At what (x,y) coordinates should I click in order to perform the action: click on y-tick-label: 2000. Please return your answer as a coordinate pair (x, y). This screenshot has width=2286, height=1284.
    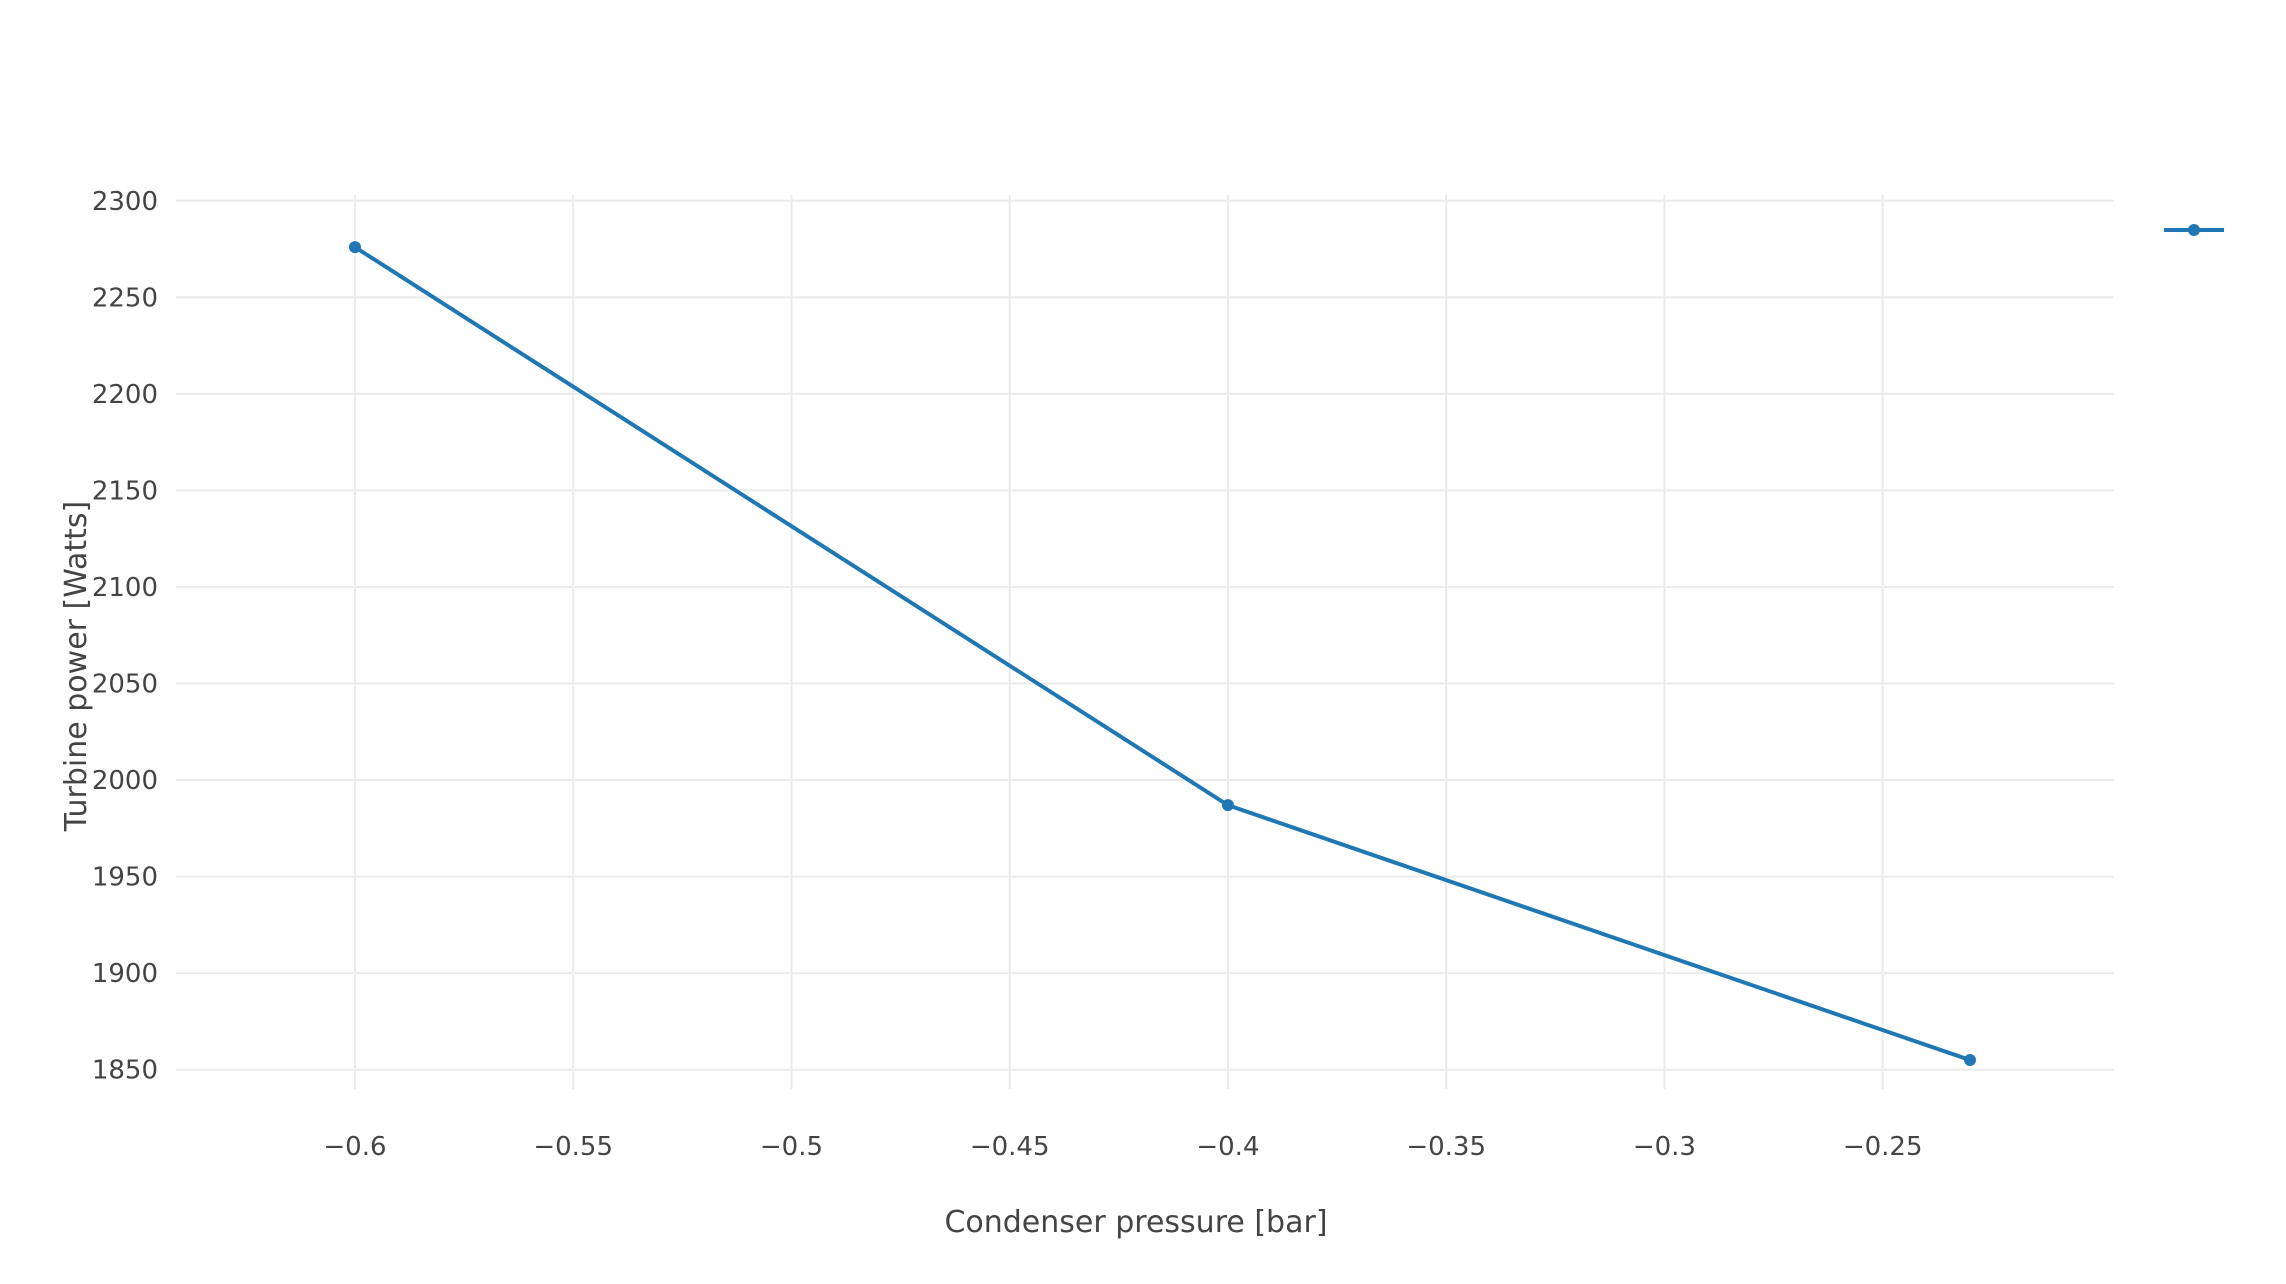
    Looking at the image, I should click on (125, 781).